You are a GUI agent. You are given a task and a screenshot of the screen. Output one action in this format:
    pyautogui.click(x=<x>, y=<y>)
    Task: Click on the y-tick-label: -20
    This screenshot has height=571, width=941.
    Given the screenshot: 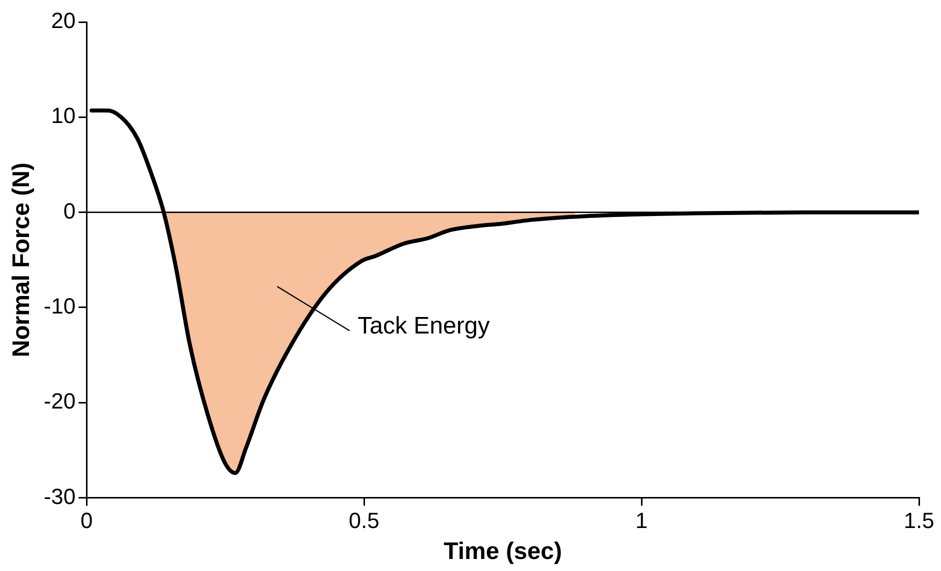 What is the action you would take?
    pyautogui.click(x=60, y=401)
    